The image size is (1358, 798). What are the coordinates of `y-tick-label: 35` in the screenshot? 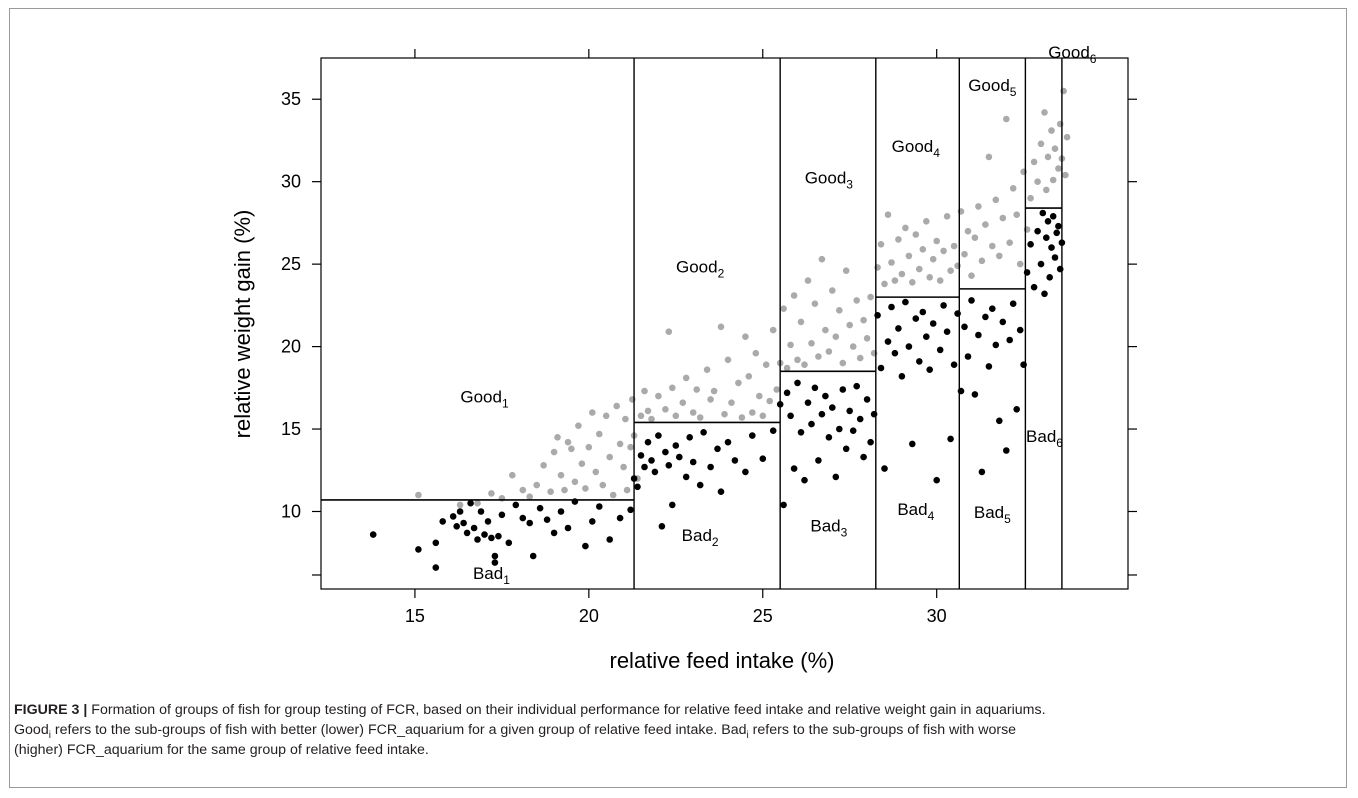 It's located at (291, 99).